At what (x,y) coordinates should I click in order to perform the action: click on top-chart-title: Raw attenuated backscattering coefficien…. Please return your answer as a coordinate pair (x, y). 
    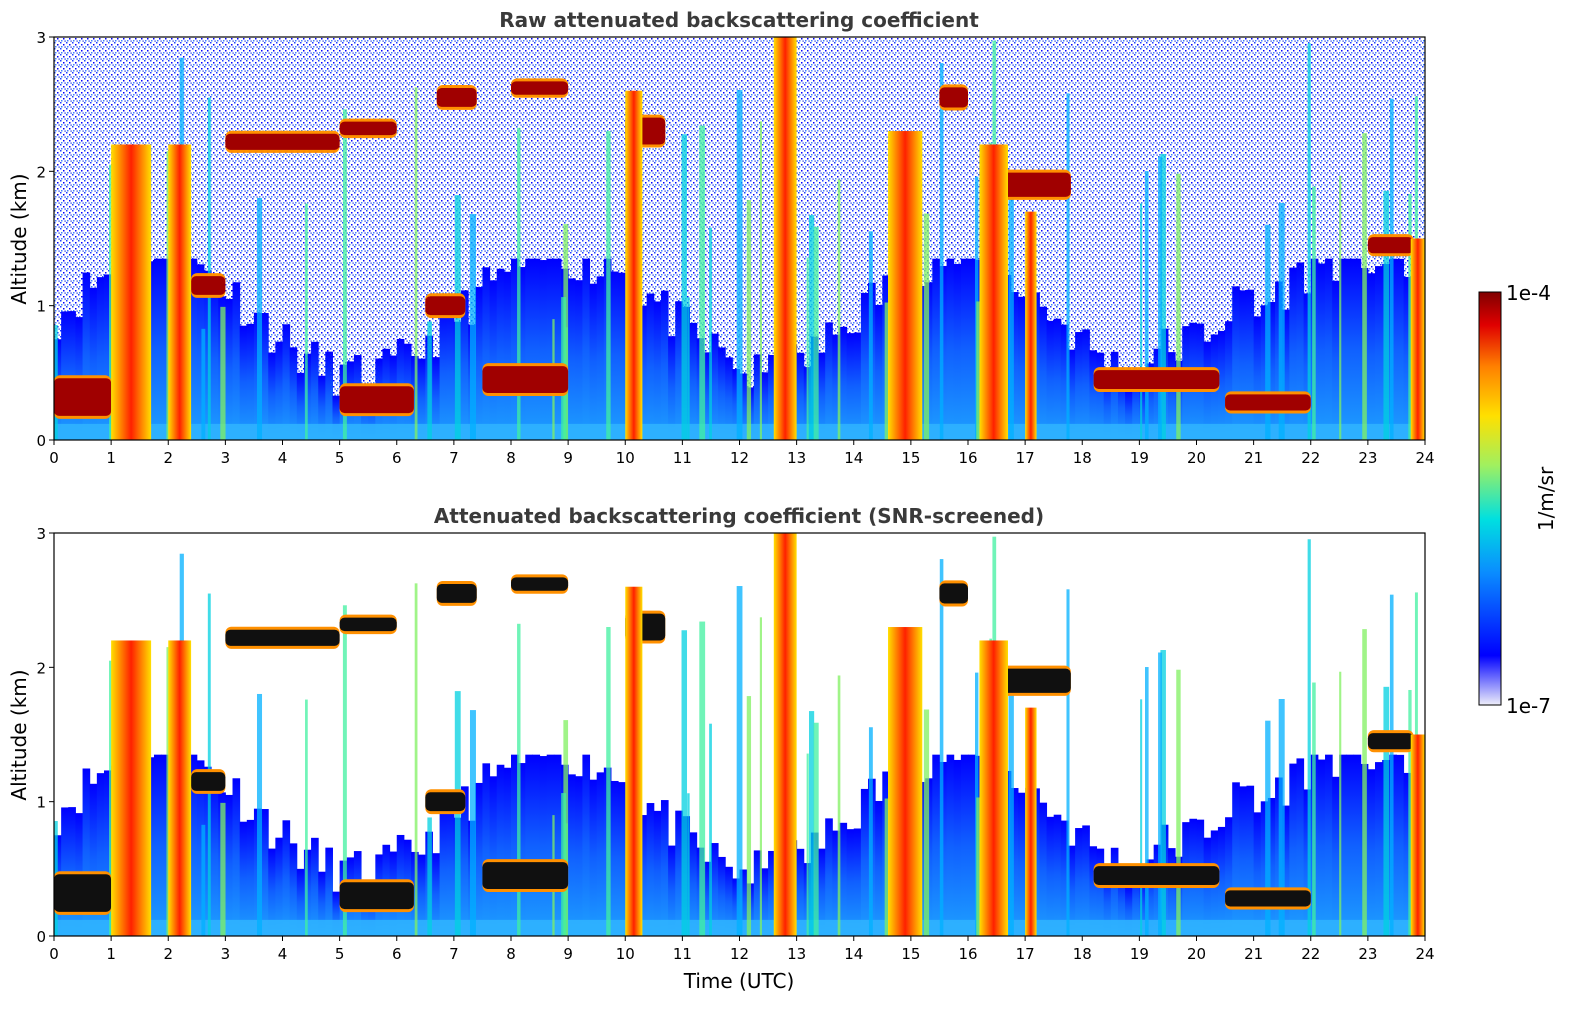
    Looking at the image, I should click on (739, 20).